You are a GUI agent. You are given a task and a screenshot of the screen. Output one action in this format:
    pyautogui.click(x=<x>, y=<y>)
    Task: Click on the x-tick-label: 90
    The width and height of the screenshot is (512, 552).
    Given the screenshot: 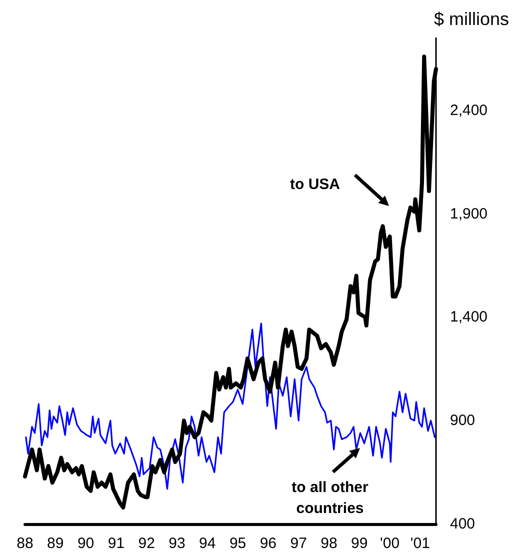 What is the action you would take?
    pyautogui.click(x=85, y=543)
    